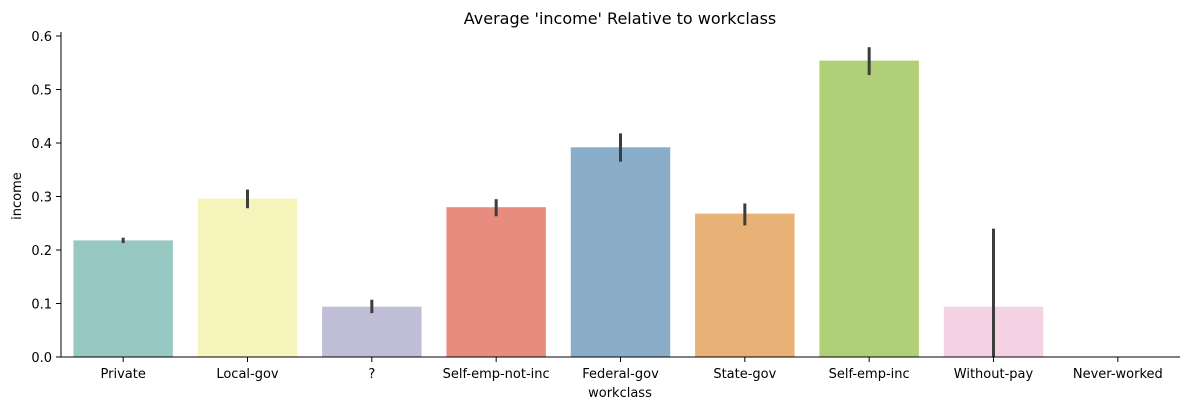  I want to click on x-tick-label: Private, so click(123, 374).